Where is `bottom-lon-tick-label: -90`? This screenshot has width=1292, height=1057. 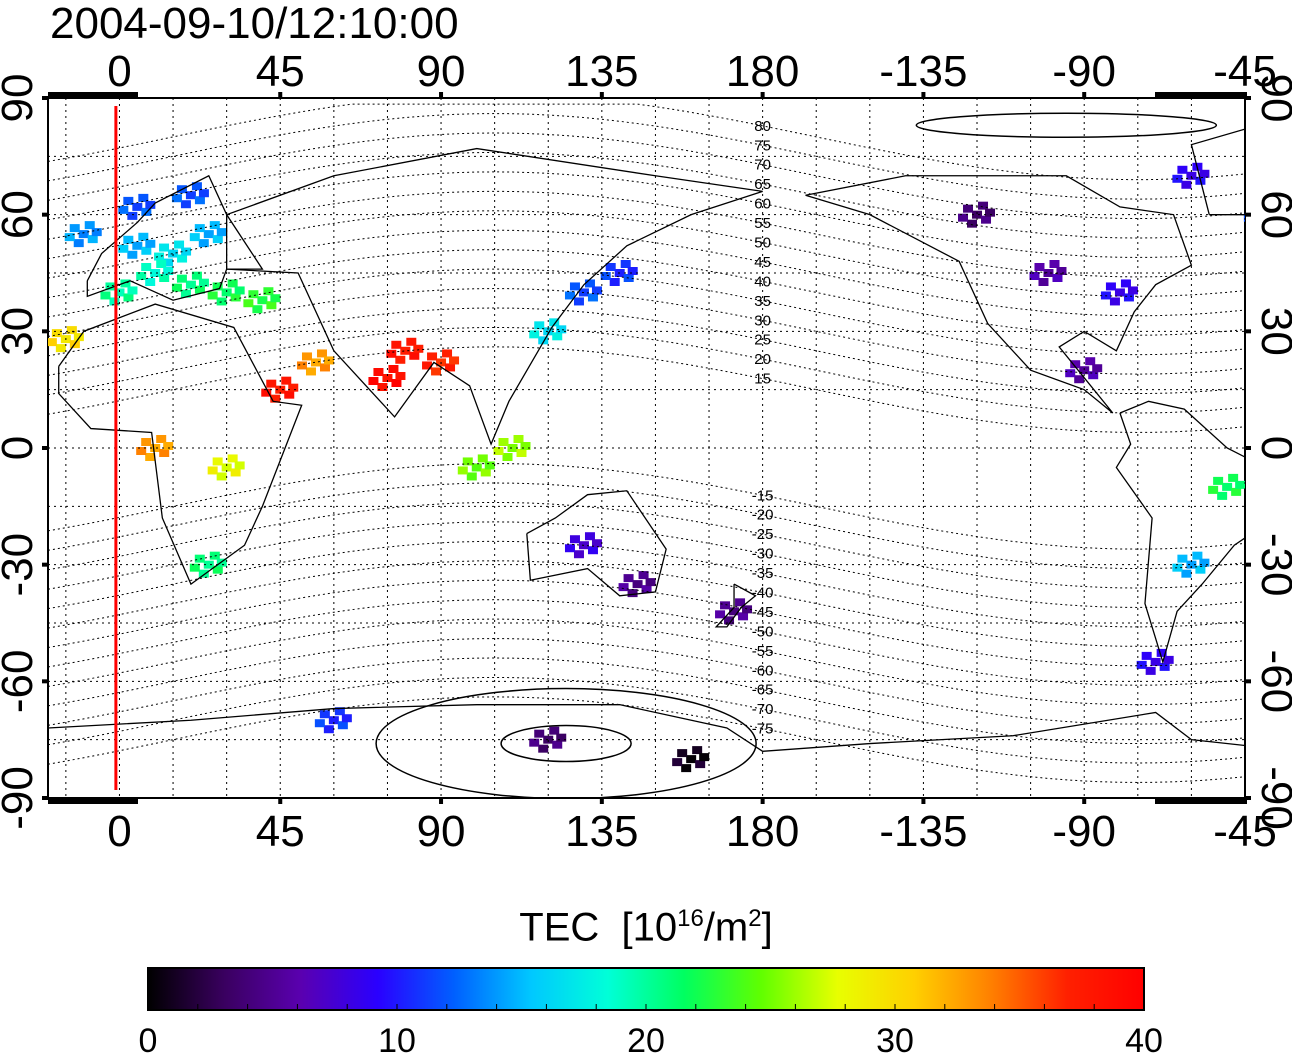 bottom-lon-tick-label: -90 is located at coordinates (1084, 831).